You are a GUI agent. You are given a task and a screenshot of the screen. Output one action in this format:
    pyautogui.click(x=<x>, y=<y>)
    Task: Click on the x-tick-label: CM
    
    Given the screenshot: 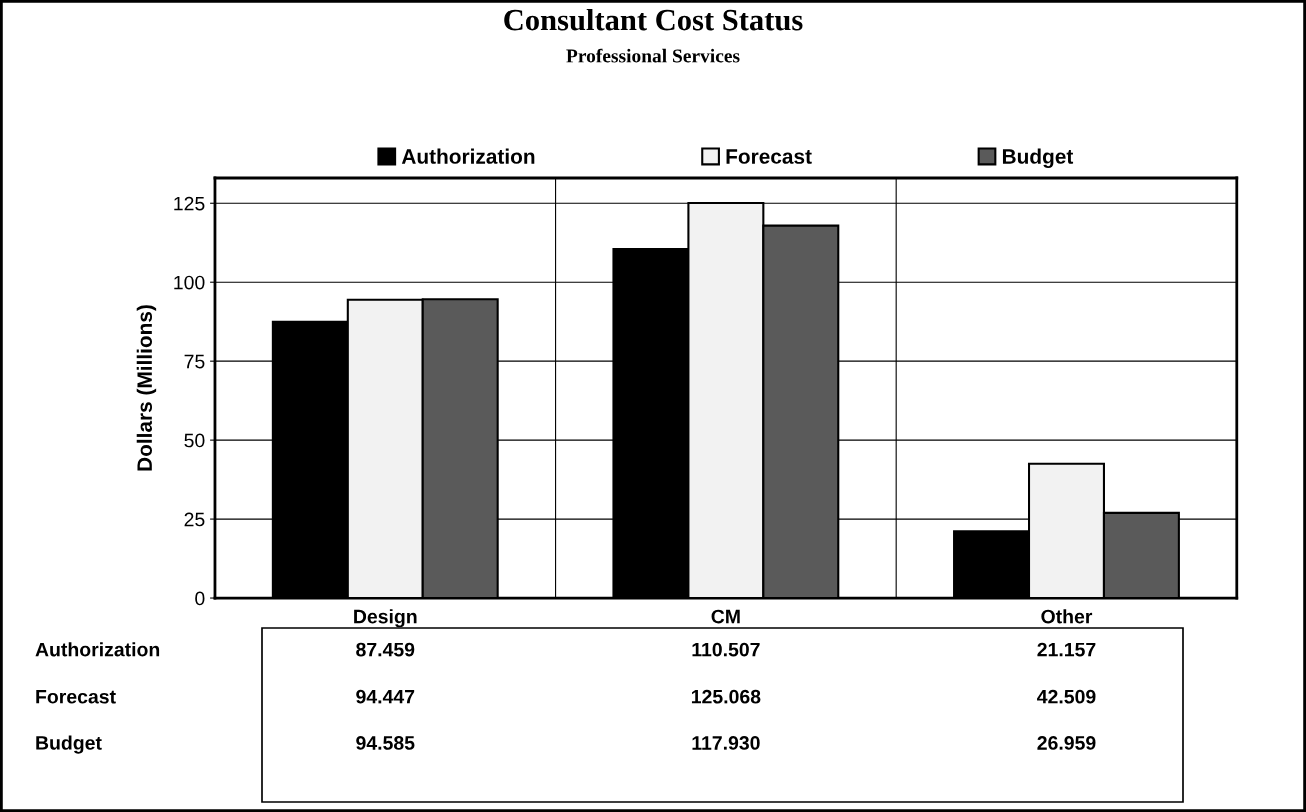 What is the action you would take?
    pyautogui.click(x=725, y=616)
    